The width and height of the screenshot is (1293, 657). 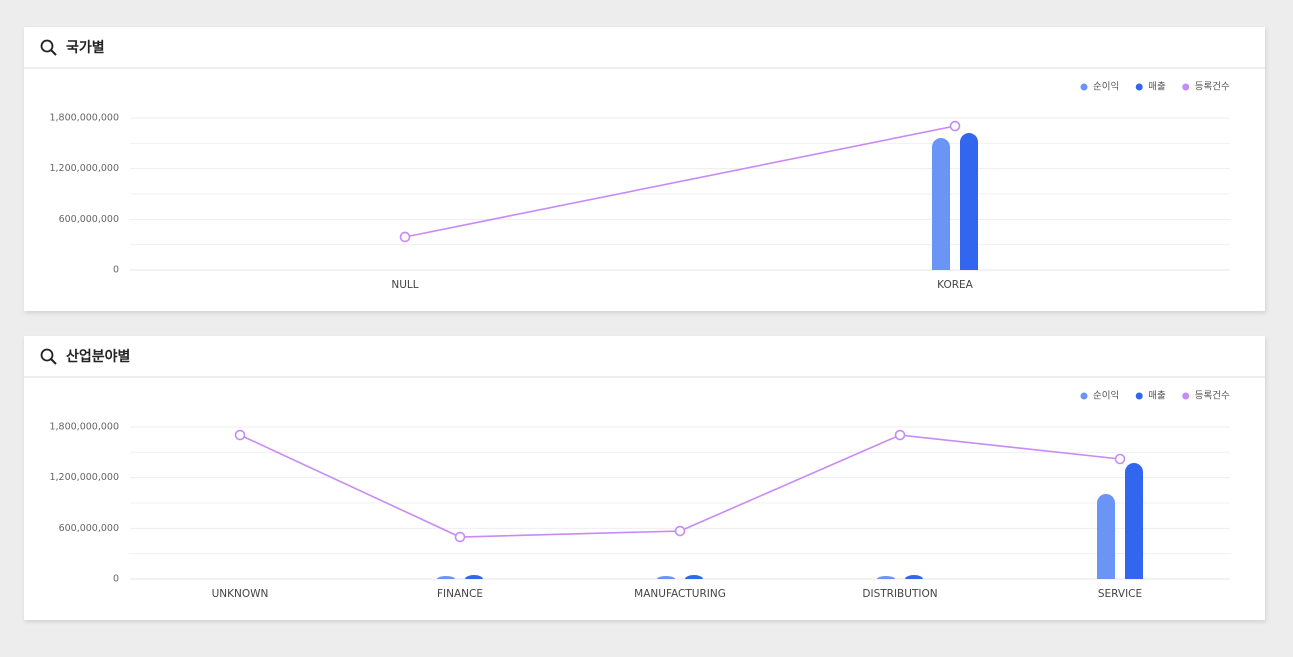 I want to click on panel-title: 국가별, so click(x=85, y=47).